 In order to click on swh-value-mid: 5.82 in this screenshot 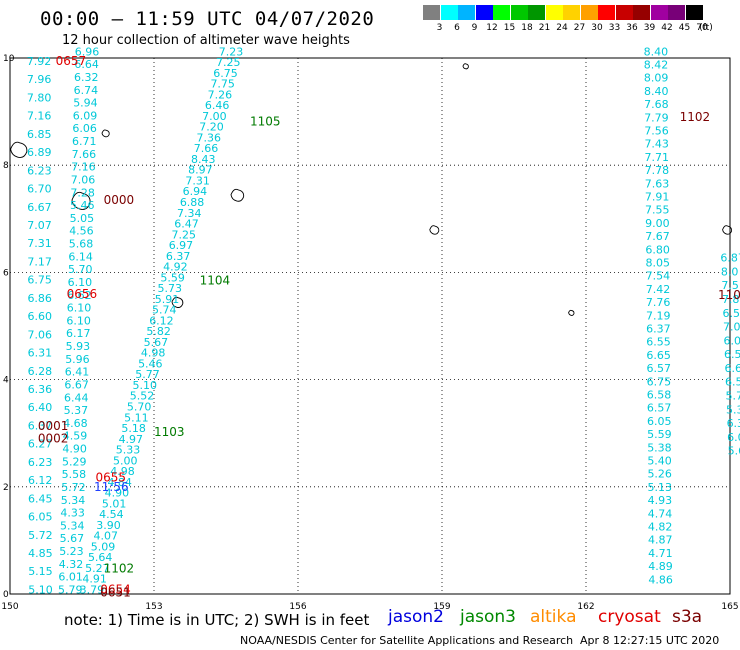, I will do `click(158, 331)`.